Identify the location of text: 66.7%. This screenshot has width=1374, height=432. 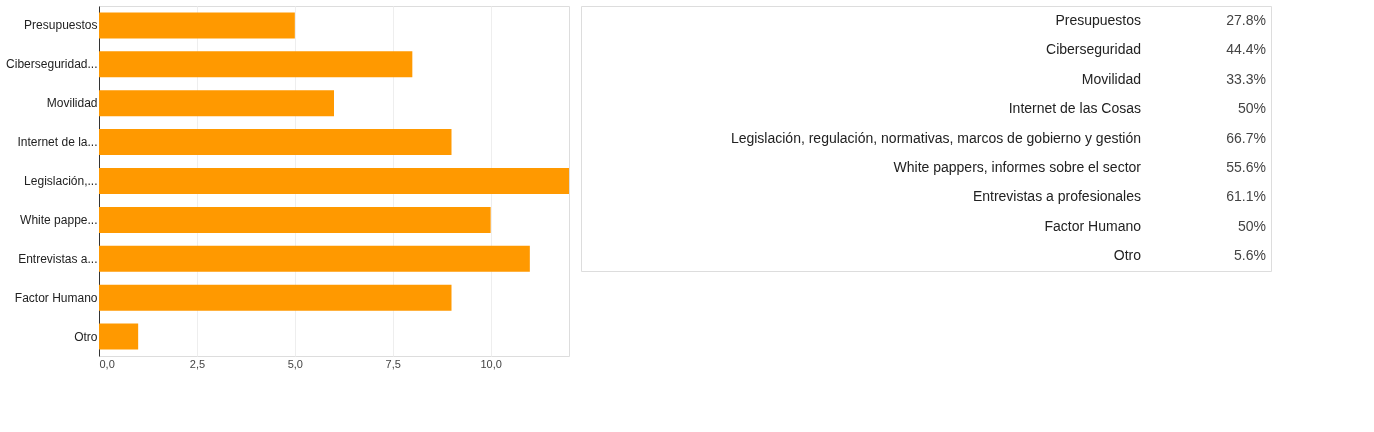
(1246, 137).